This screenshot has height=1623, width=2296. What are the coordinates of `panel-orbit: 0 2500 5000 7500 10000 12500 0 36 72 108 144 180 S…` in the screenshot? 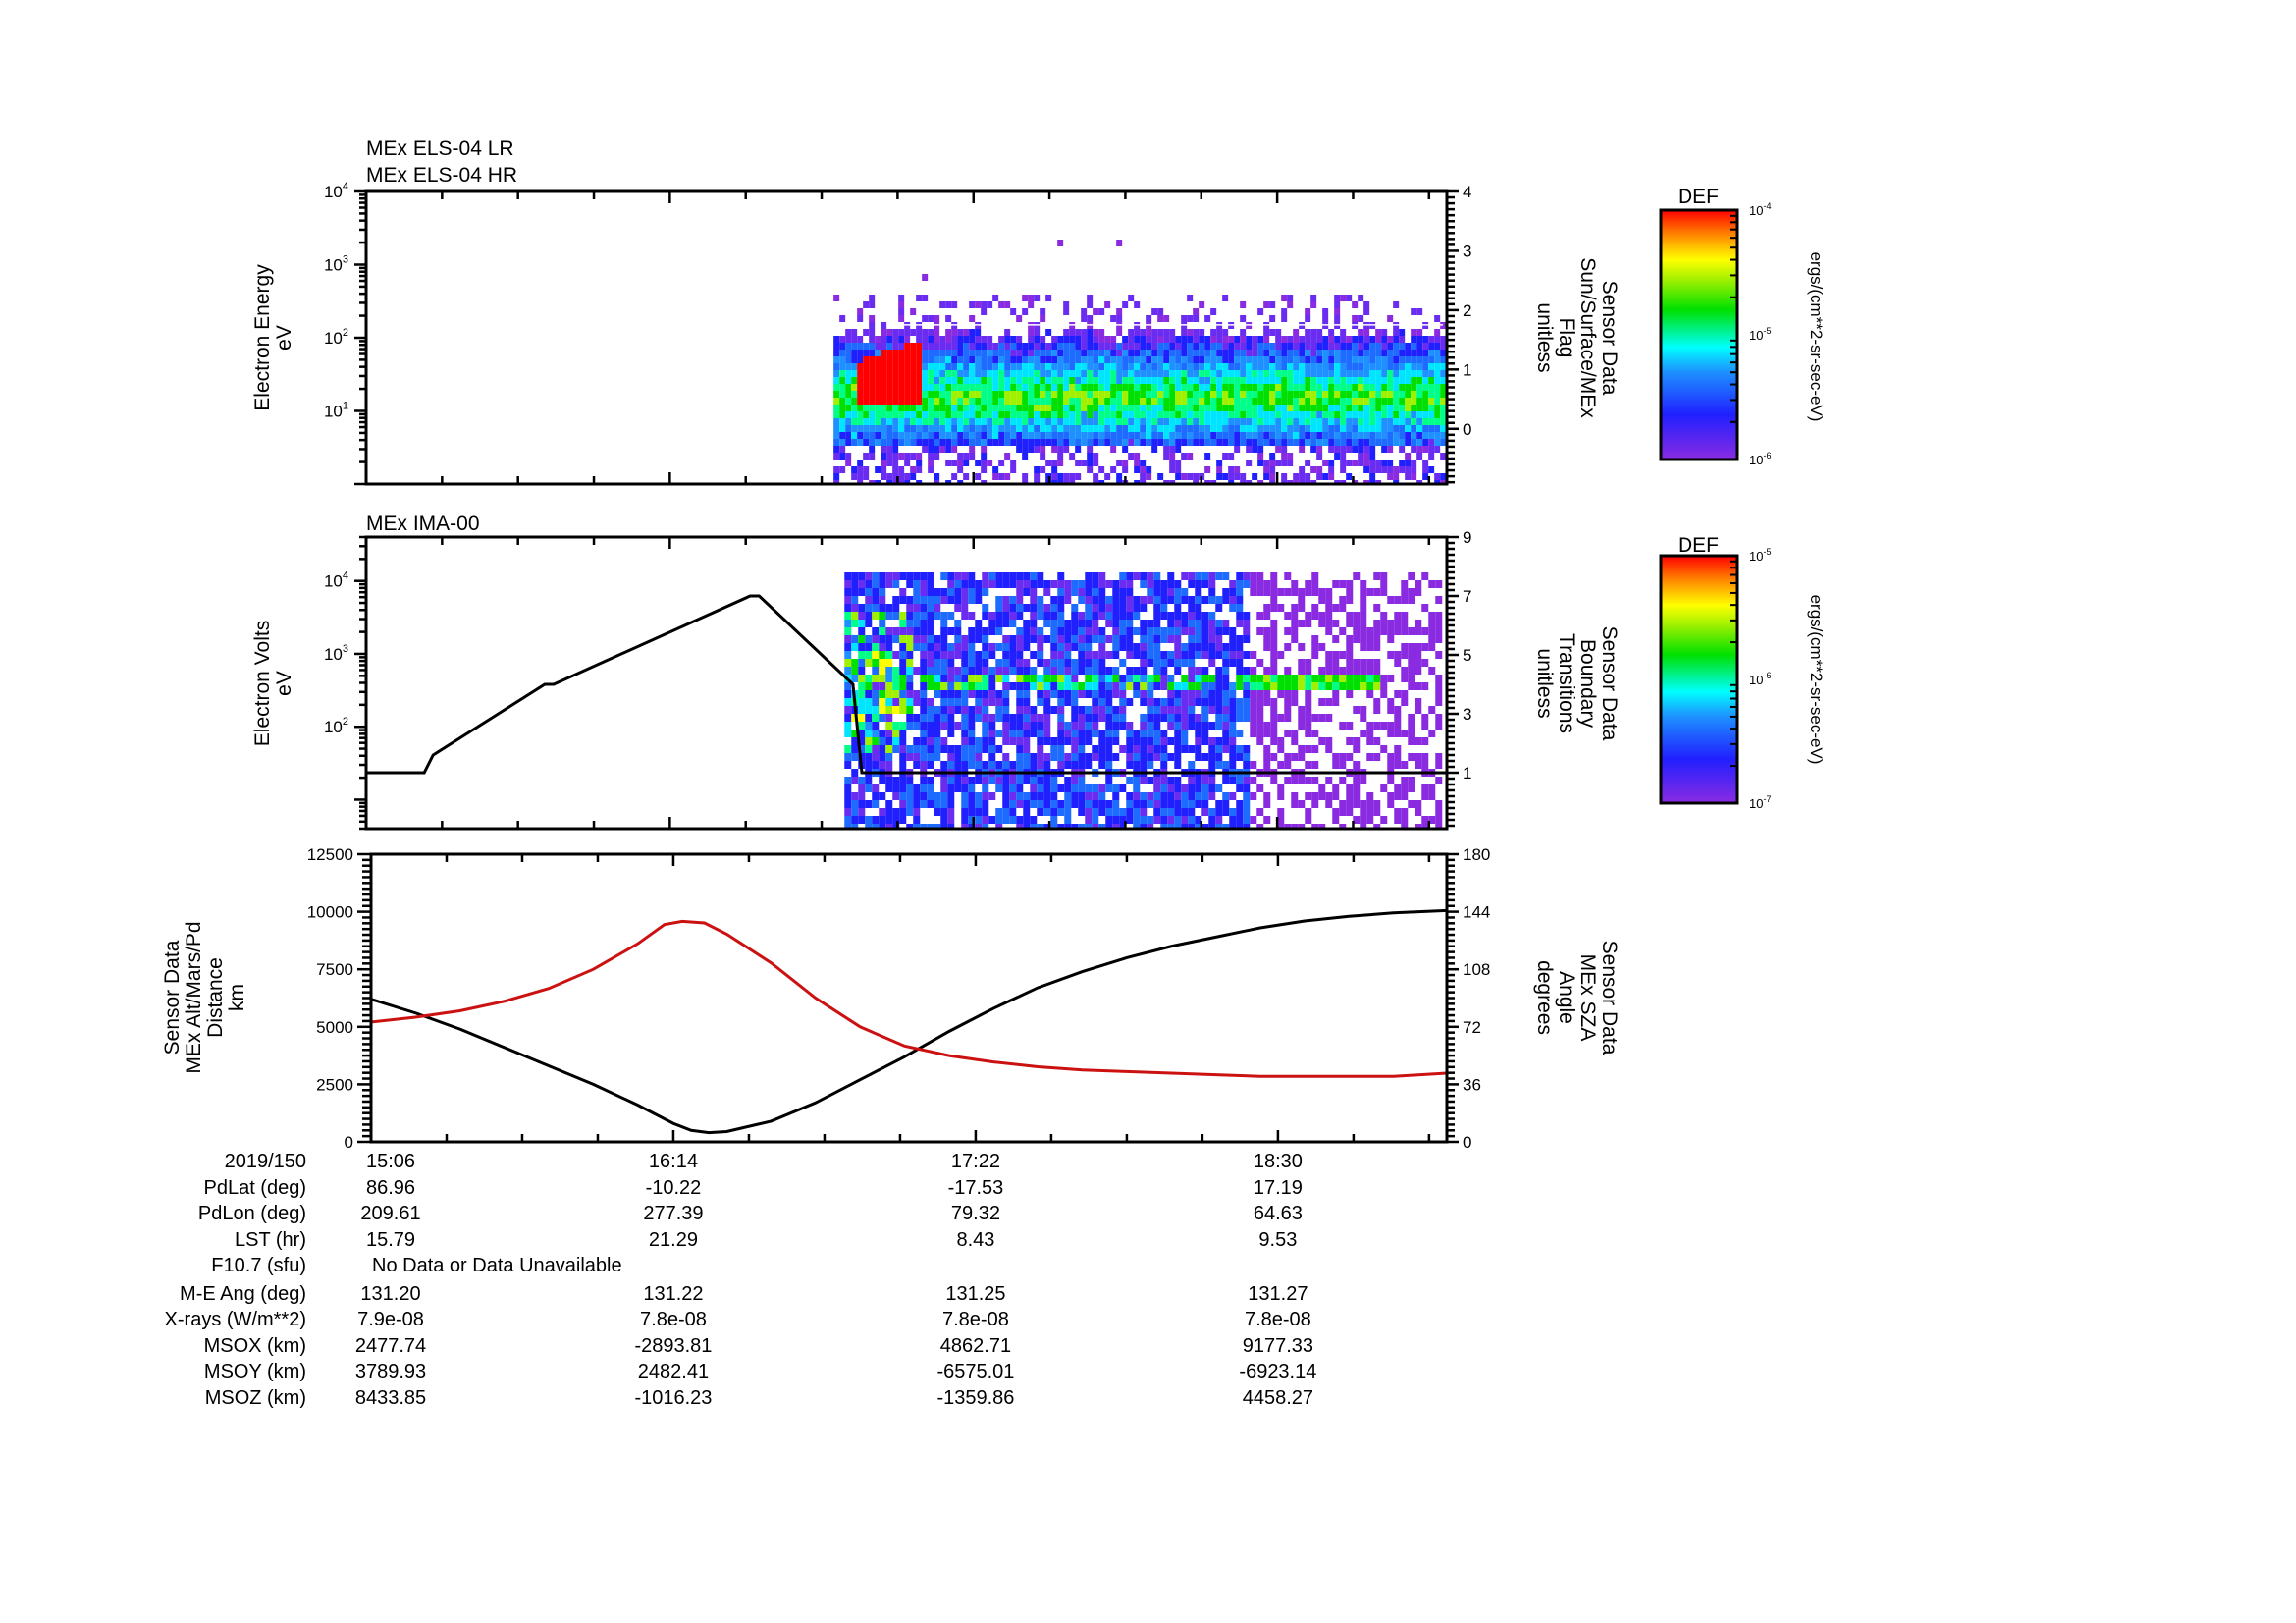 It's located at (891, 998).